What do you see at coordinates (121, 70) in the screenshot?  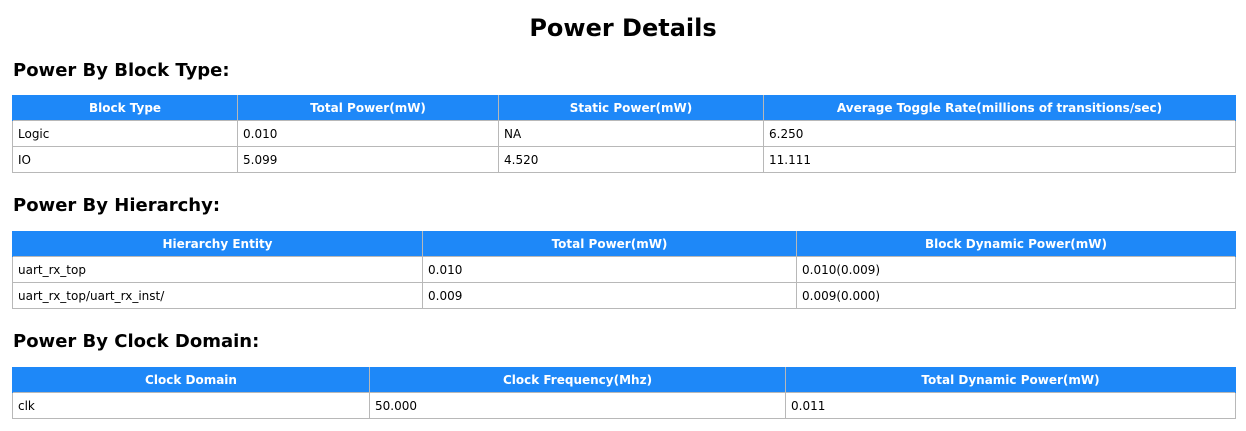 I see `section-heading-block-type: Power By Block Type:` at bounding box center [121, 70].